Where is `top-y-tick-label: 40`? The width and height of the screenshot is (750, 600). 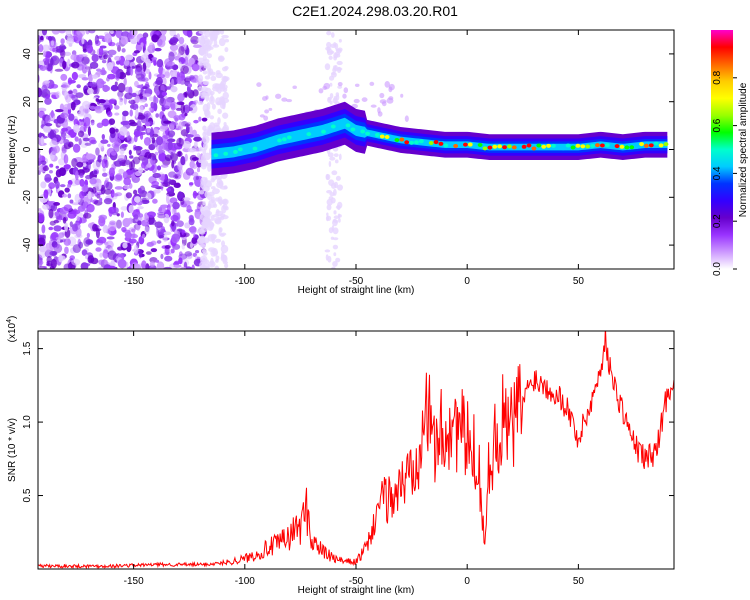
top-y-tick-label: 40 is located at coordinates (27, 54).